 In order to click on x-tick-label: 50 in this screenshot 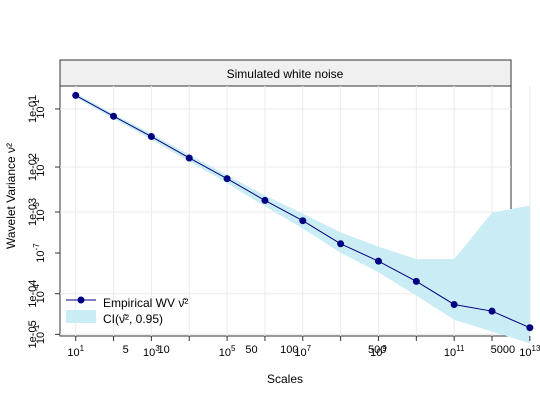, I will do `click(251, 350)`.